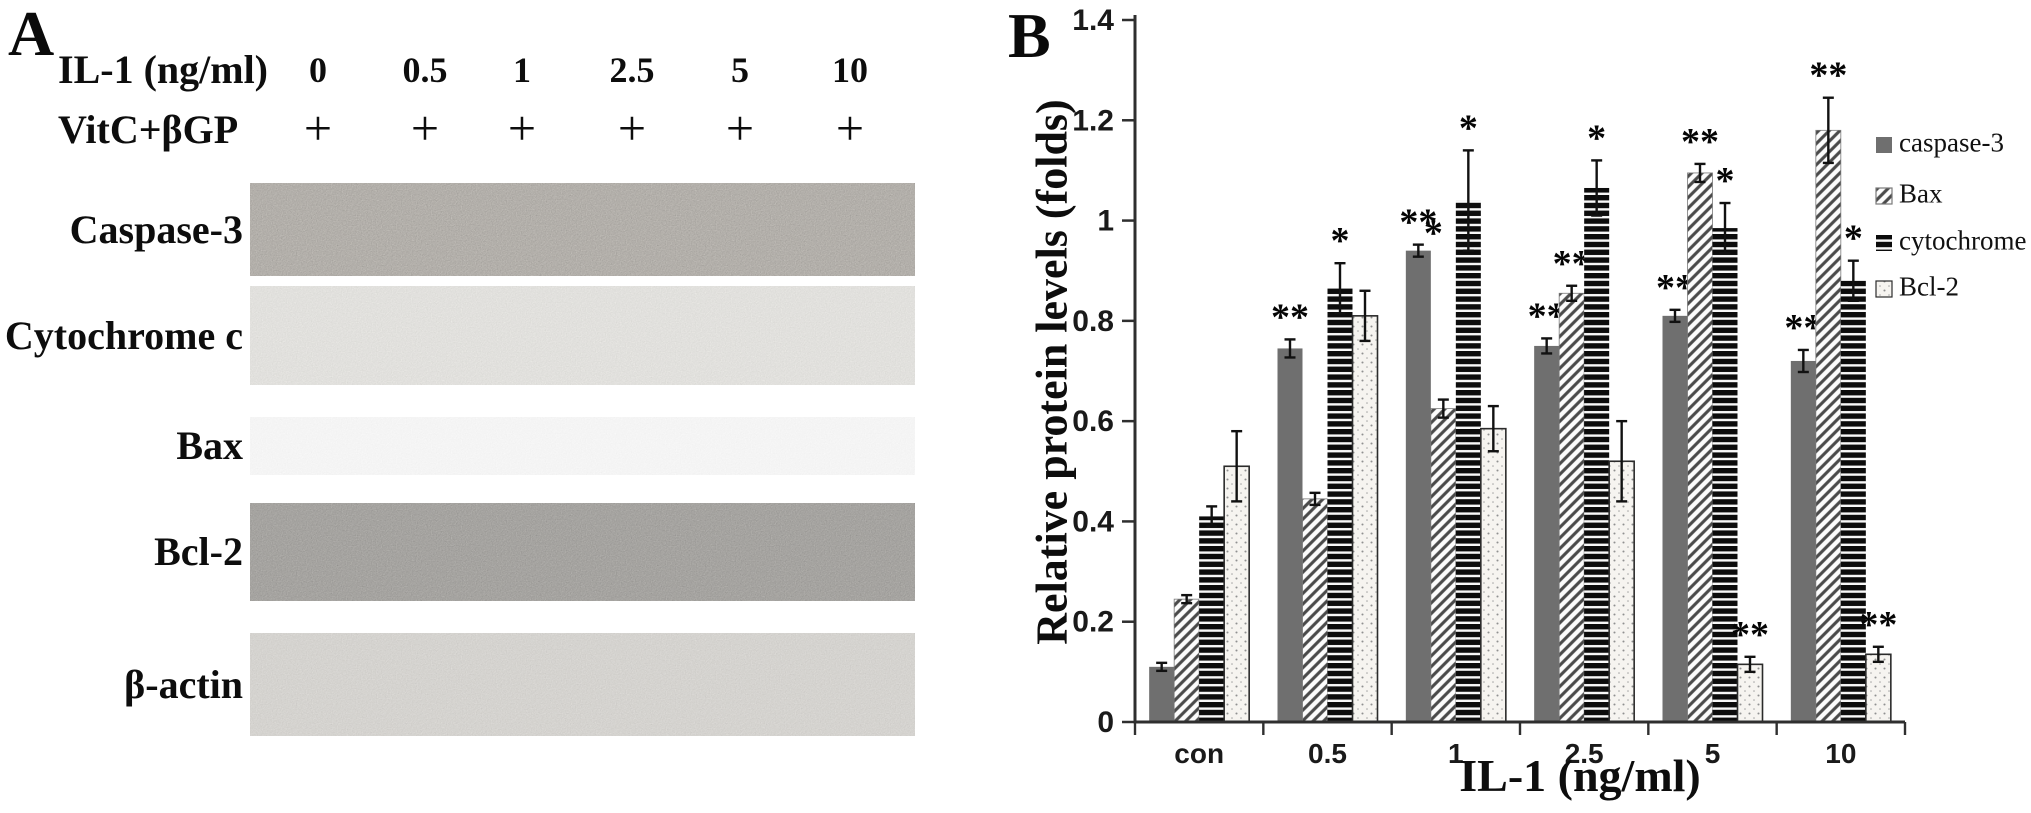  What do you see at coordinates (1162, 694) in the screenshot?
I see `bar-caspase-3-con` at bounding box center [1162, 694].